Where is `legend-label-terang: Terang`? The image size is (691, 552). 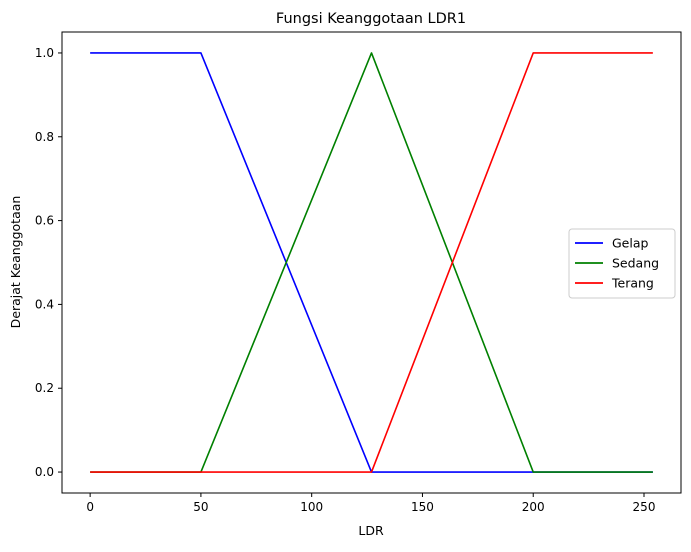 legend-label-terang: Terang is located at coordinates (632, 283).